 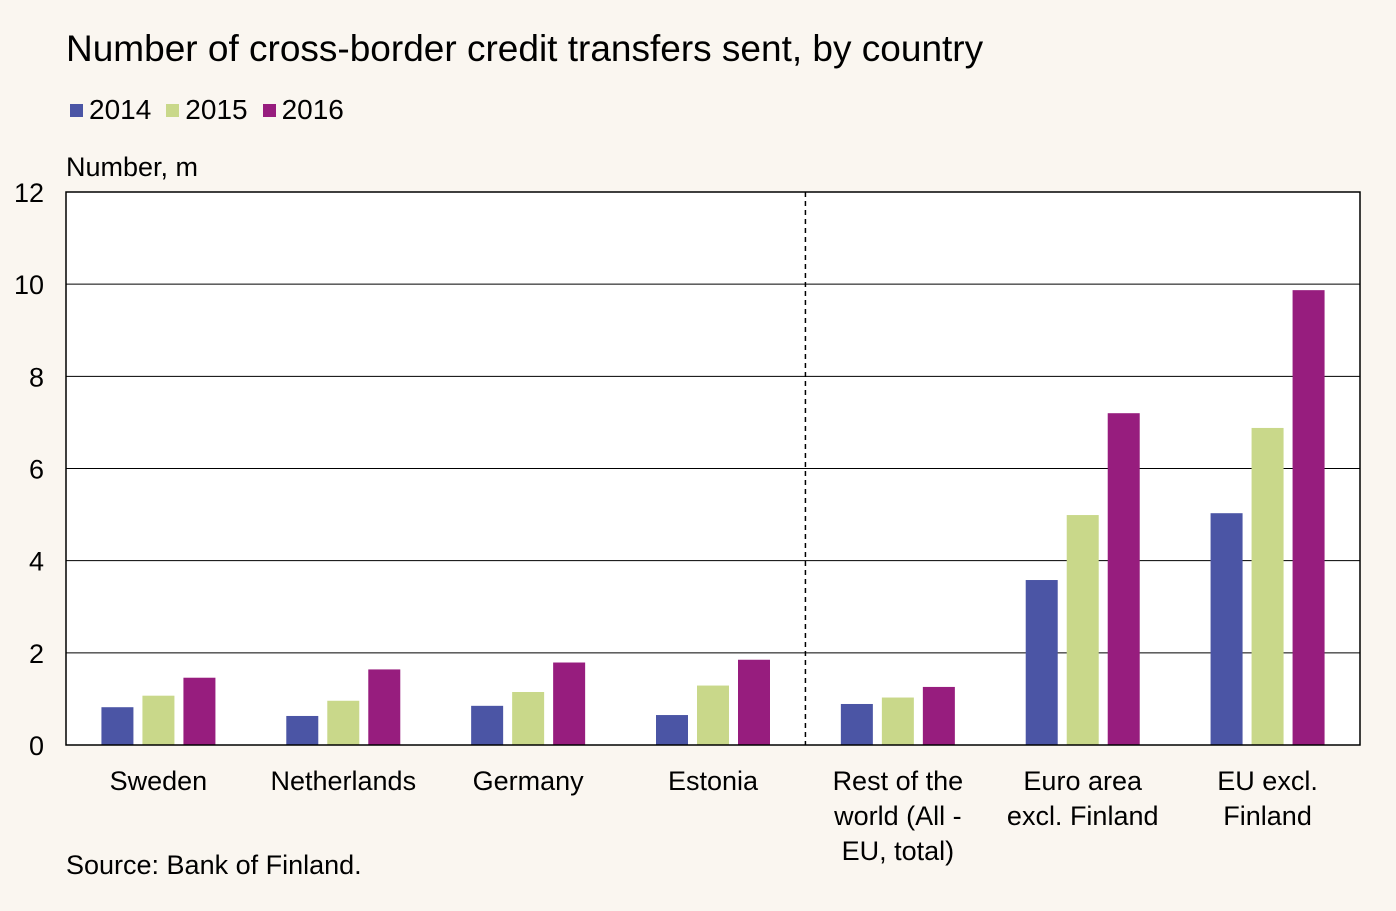 What do you see at coordinates (29, 285) in the screenshot?
I see `y-tick-label: 10` at bounding box center [29, 285].